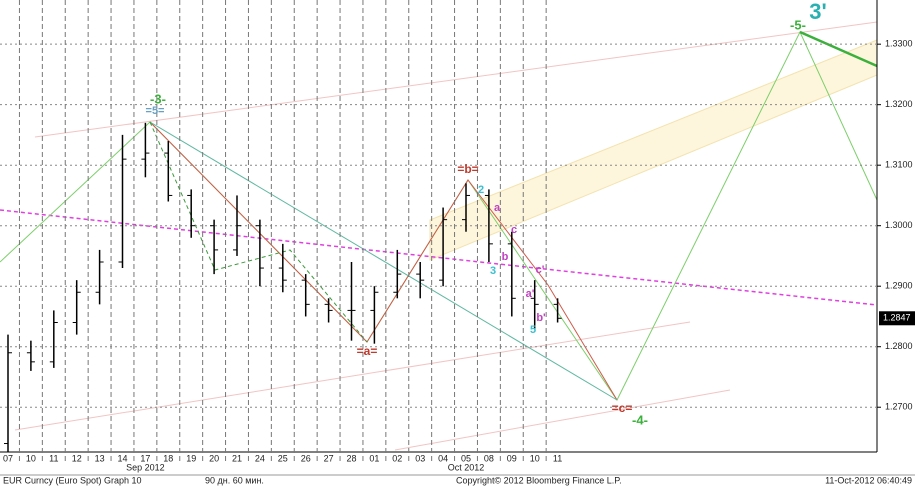 Image resolution: width=915 pixels, height=487 pixels. I want to click on y-tick-label: 1.3100, so click(899, 165).